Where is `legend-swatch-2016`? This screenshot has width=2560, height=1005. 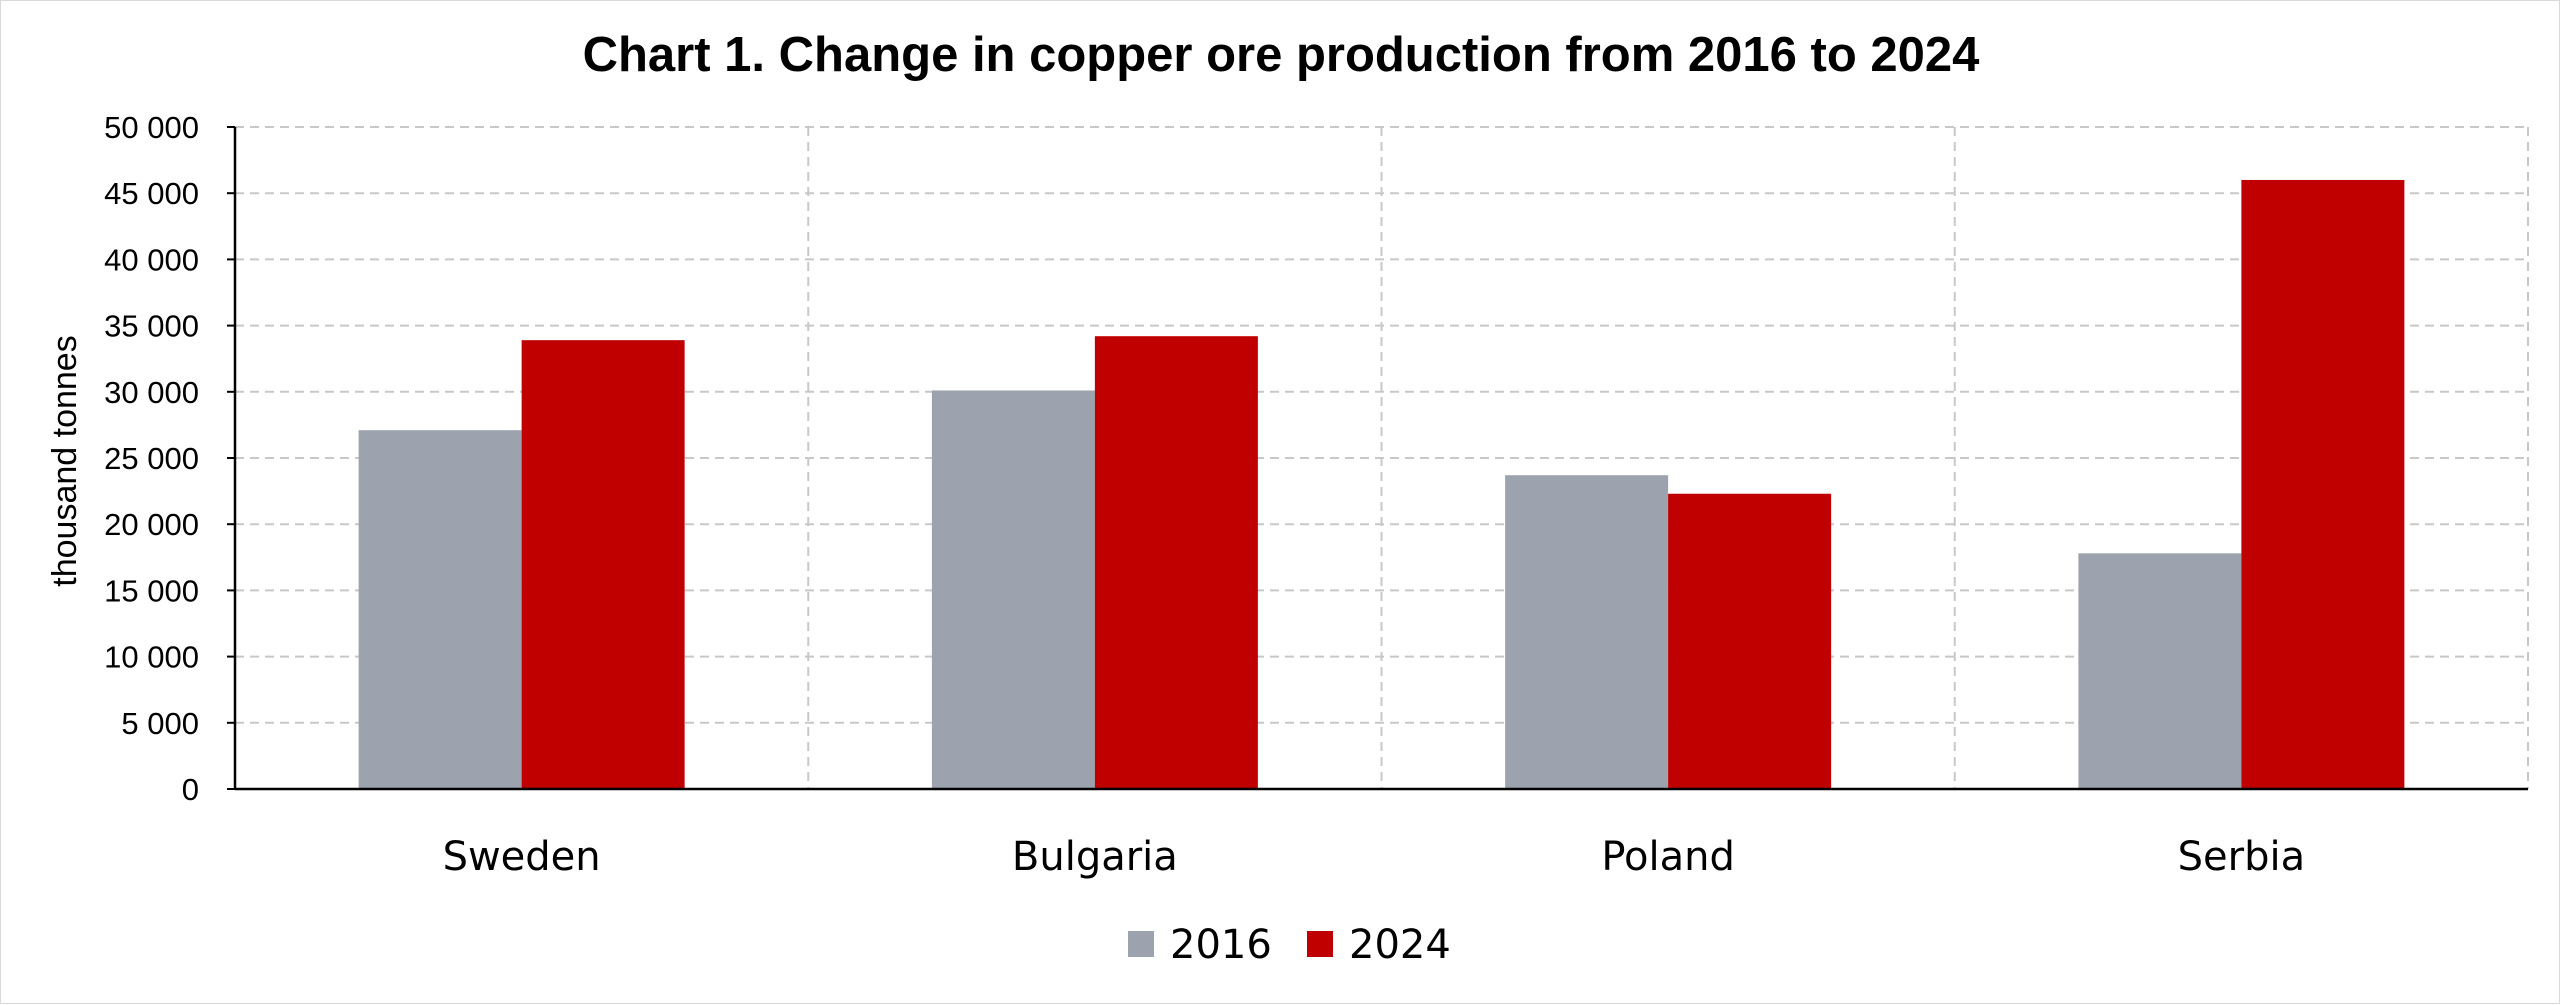
legend-swatch-2016 is located at coordinates (1141, 944).